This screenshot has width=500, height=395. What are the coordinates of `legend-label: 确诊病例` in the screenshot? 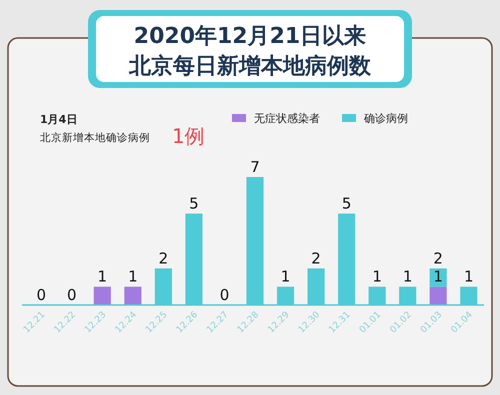 It's located at (385, 118).